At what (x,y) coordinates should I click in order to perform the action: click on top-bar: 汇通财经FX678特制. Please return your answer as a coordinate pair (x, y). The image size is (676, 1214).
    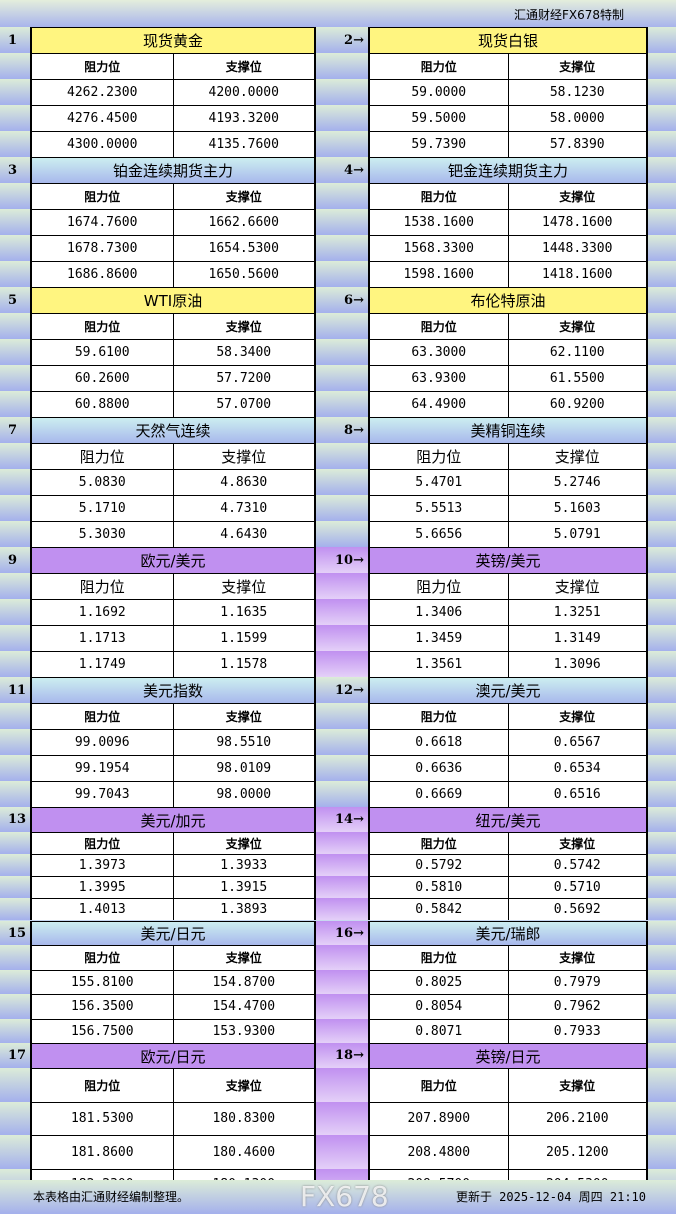
    Looking at the image, I should click on (338, 13).